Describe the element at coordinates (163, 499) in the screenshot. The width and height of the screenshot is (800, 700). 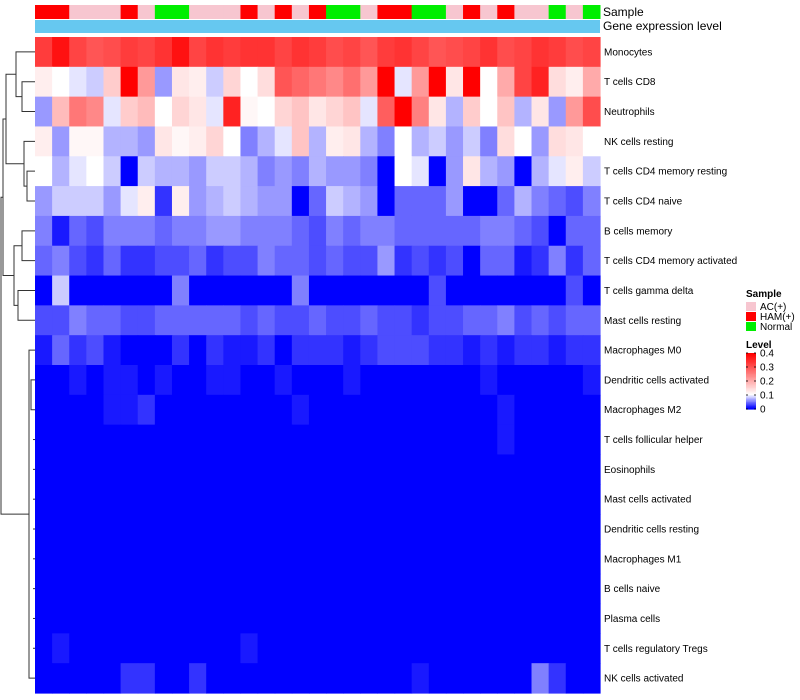
I see `heatmap-cell-r16-c8` at that location.